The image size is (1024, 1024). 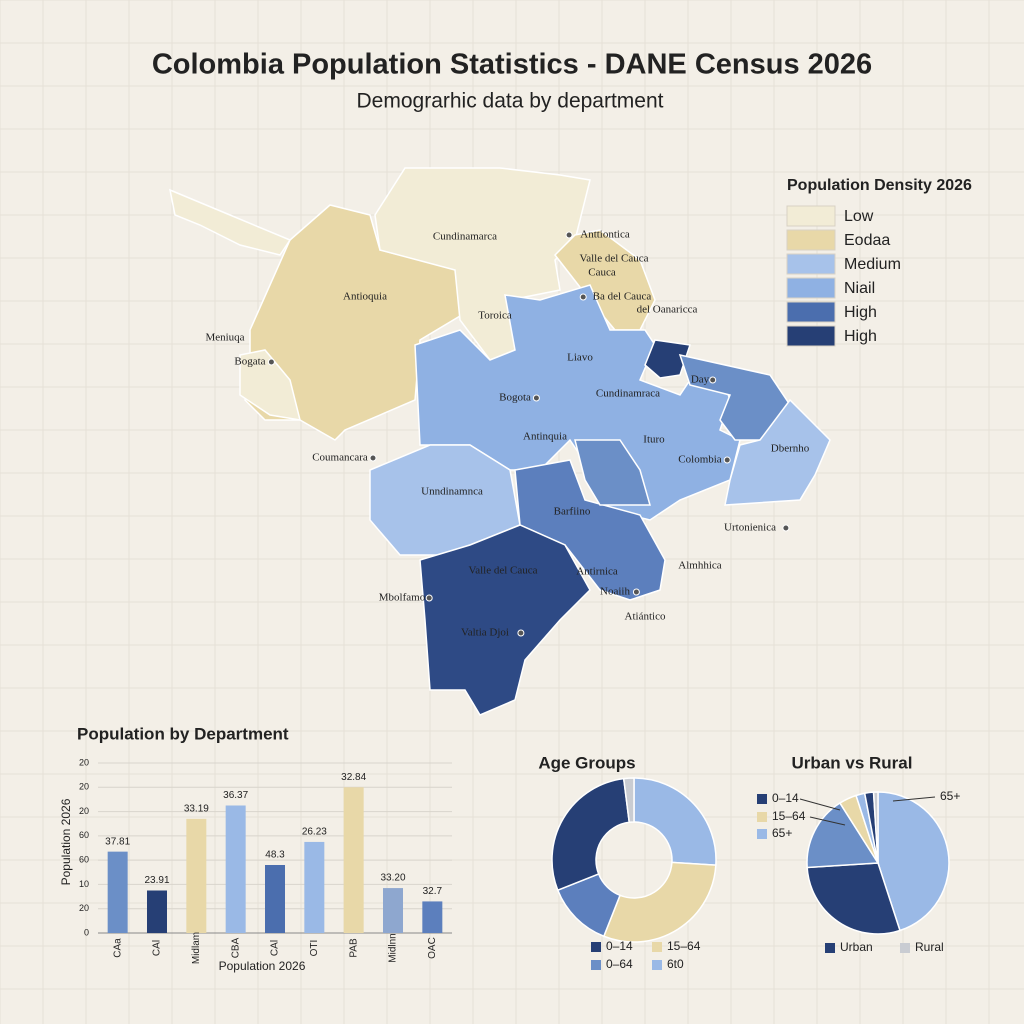 I want to click on legend-label: 6t0, so click(x=675, y=964).